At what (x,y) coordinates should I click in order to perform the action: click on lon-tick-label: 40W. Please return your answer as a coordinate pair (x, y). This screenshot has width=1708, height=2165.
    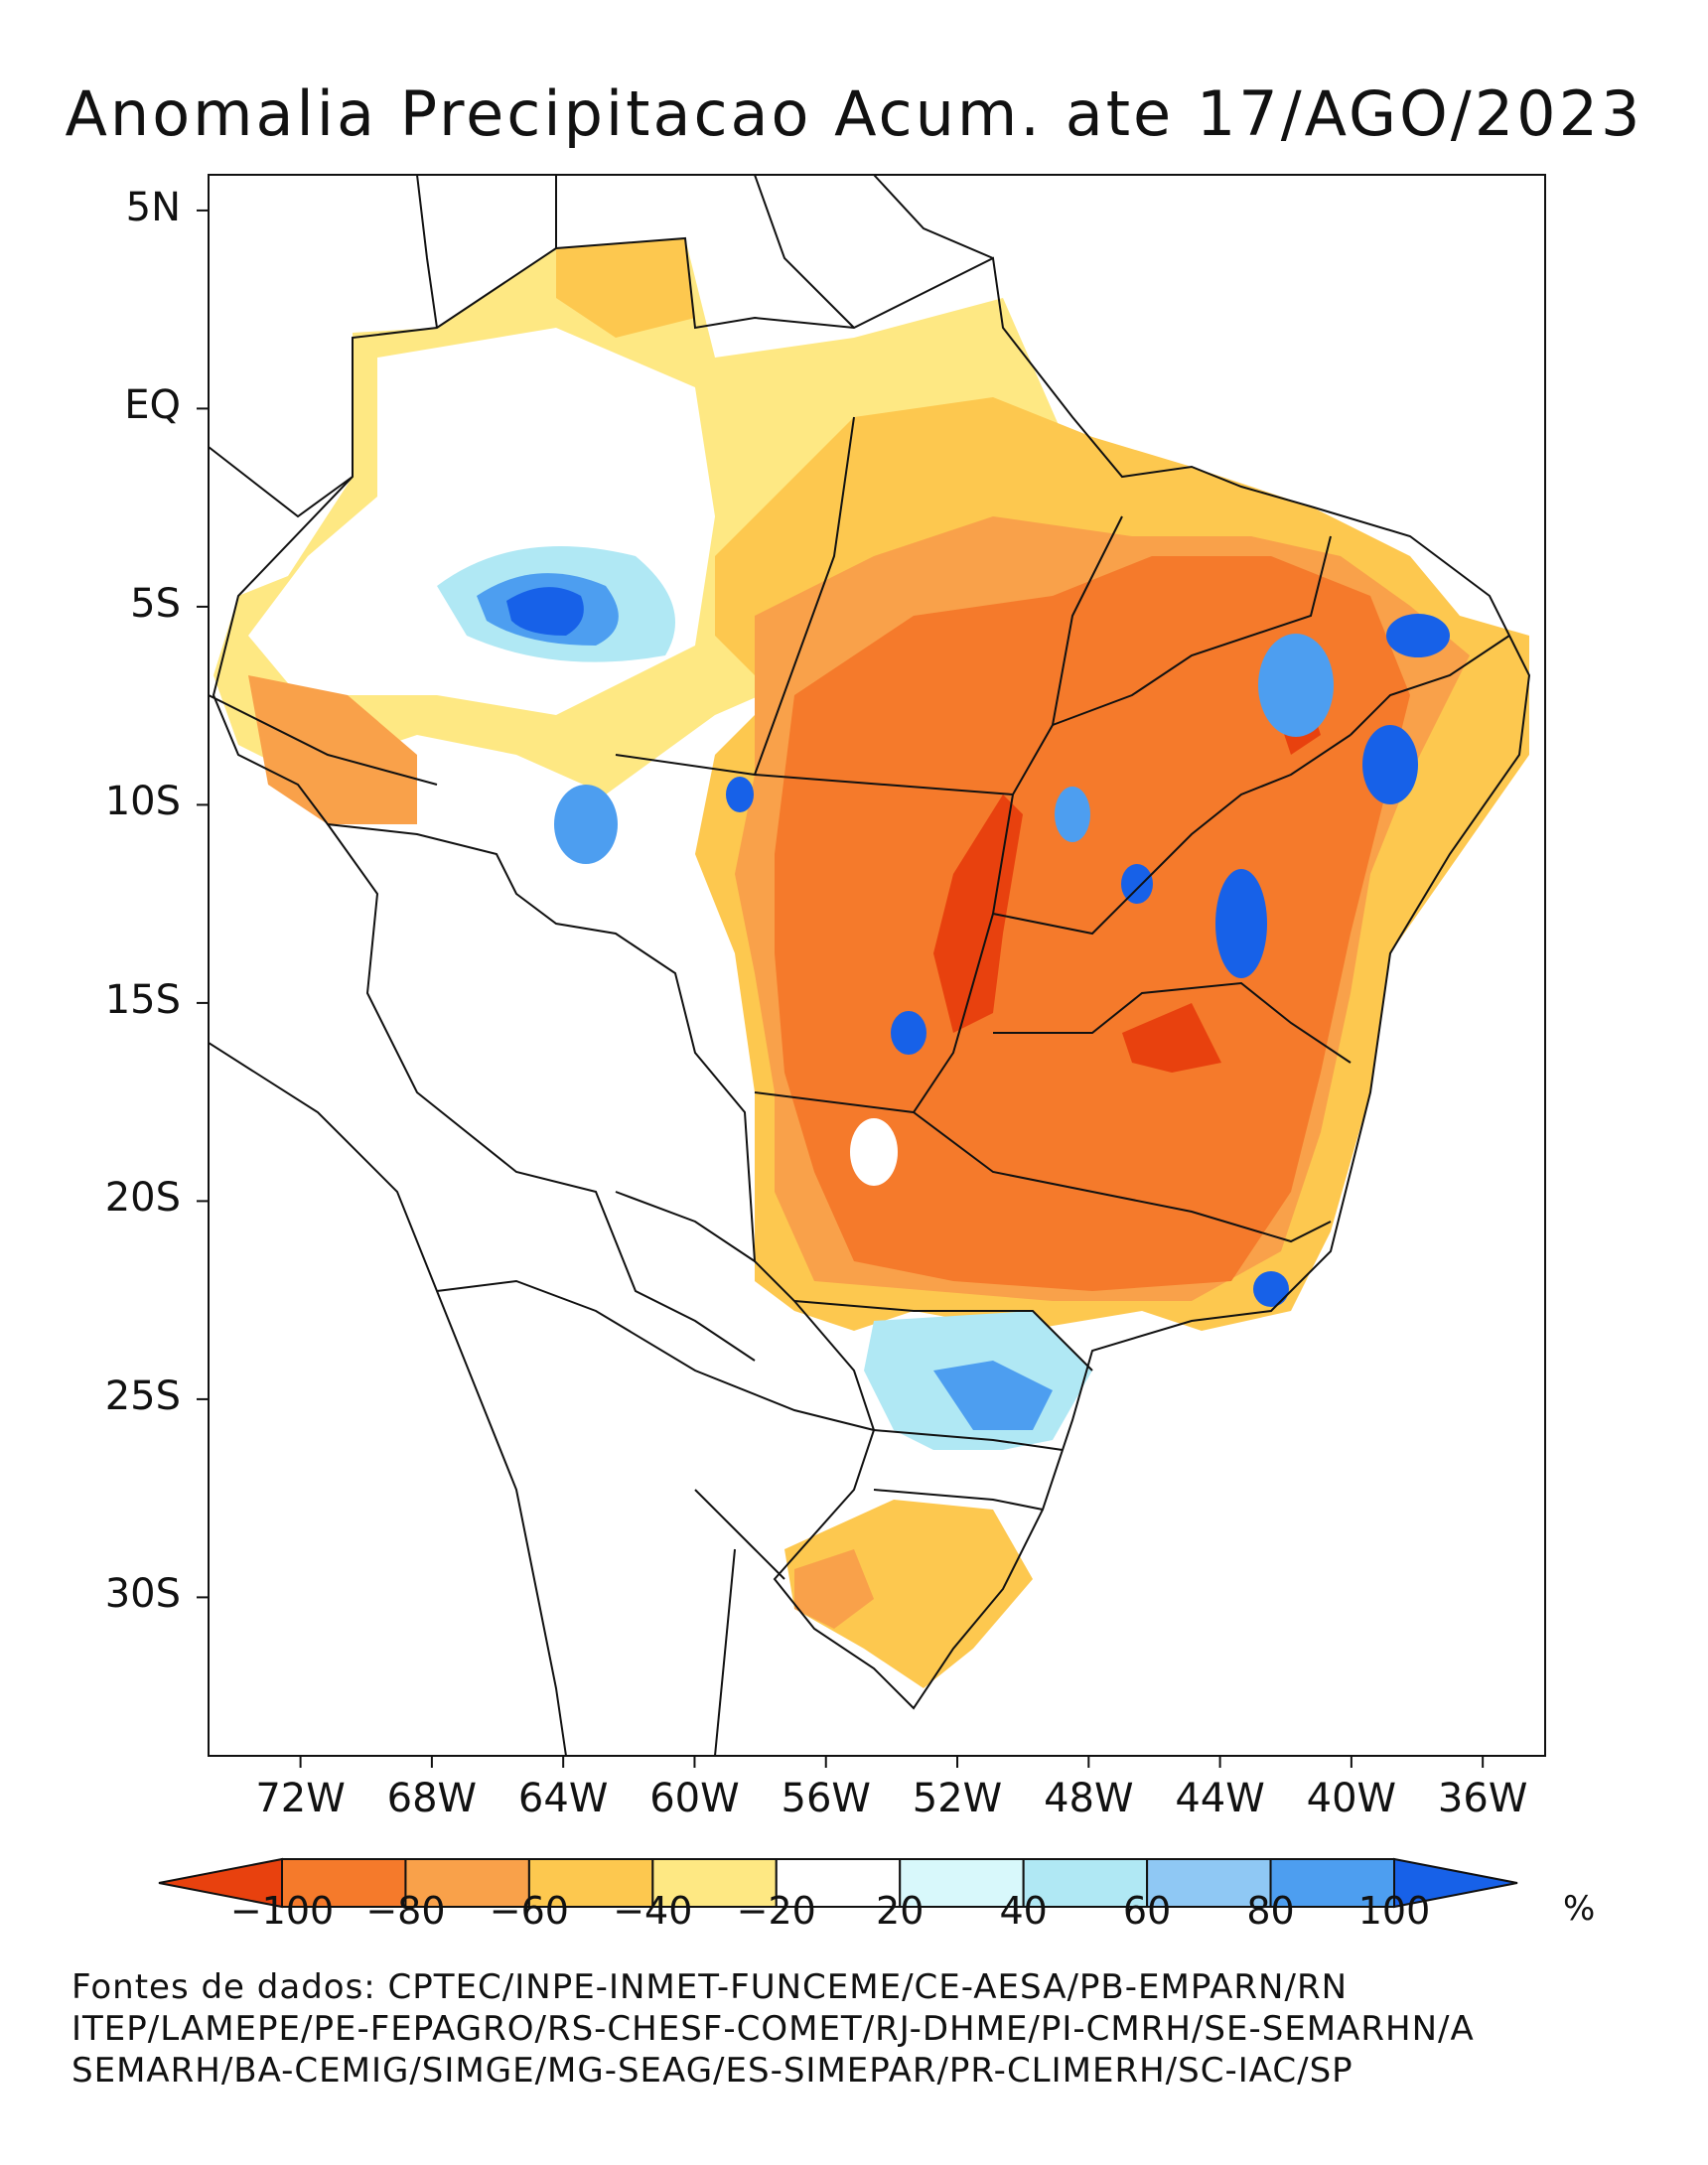
    Looking at the image, I should click on (1351, 1798).